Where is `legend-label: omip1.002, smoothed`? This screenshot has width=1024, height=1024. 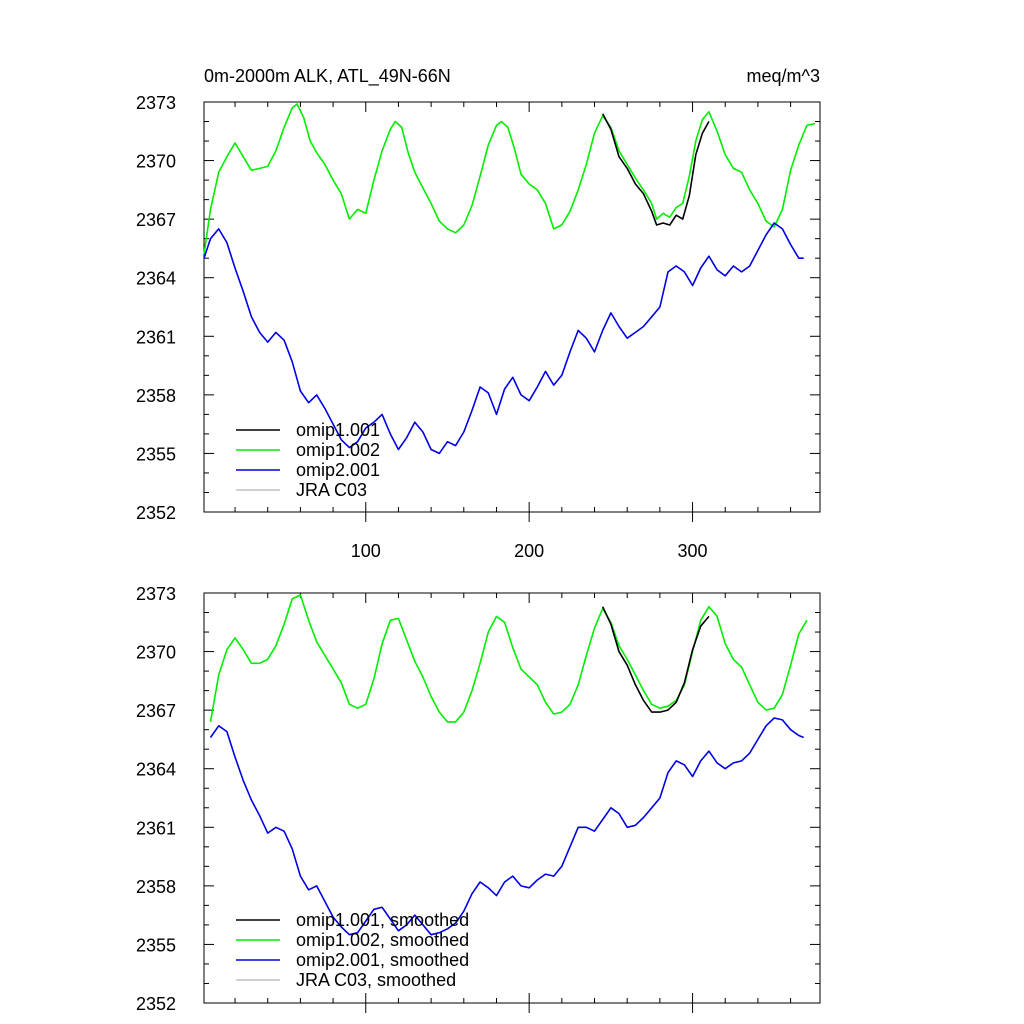
legend-label: omip1.002, smoothed is located at coordinates (382, 940).